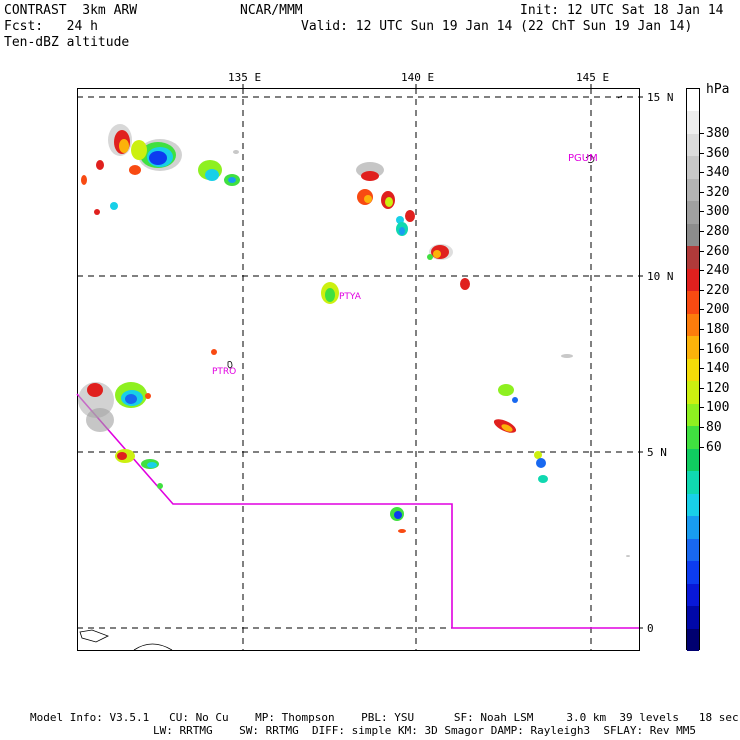 The image size is (740, 740). What do you see at coordinates (718, 173) in the screenshot?
I see `colorbar-tick-label: 340` at bounding box center [718, 173].